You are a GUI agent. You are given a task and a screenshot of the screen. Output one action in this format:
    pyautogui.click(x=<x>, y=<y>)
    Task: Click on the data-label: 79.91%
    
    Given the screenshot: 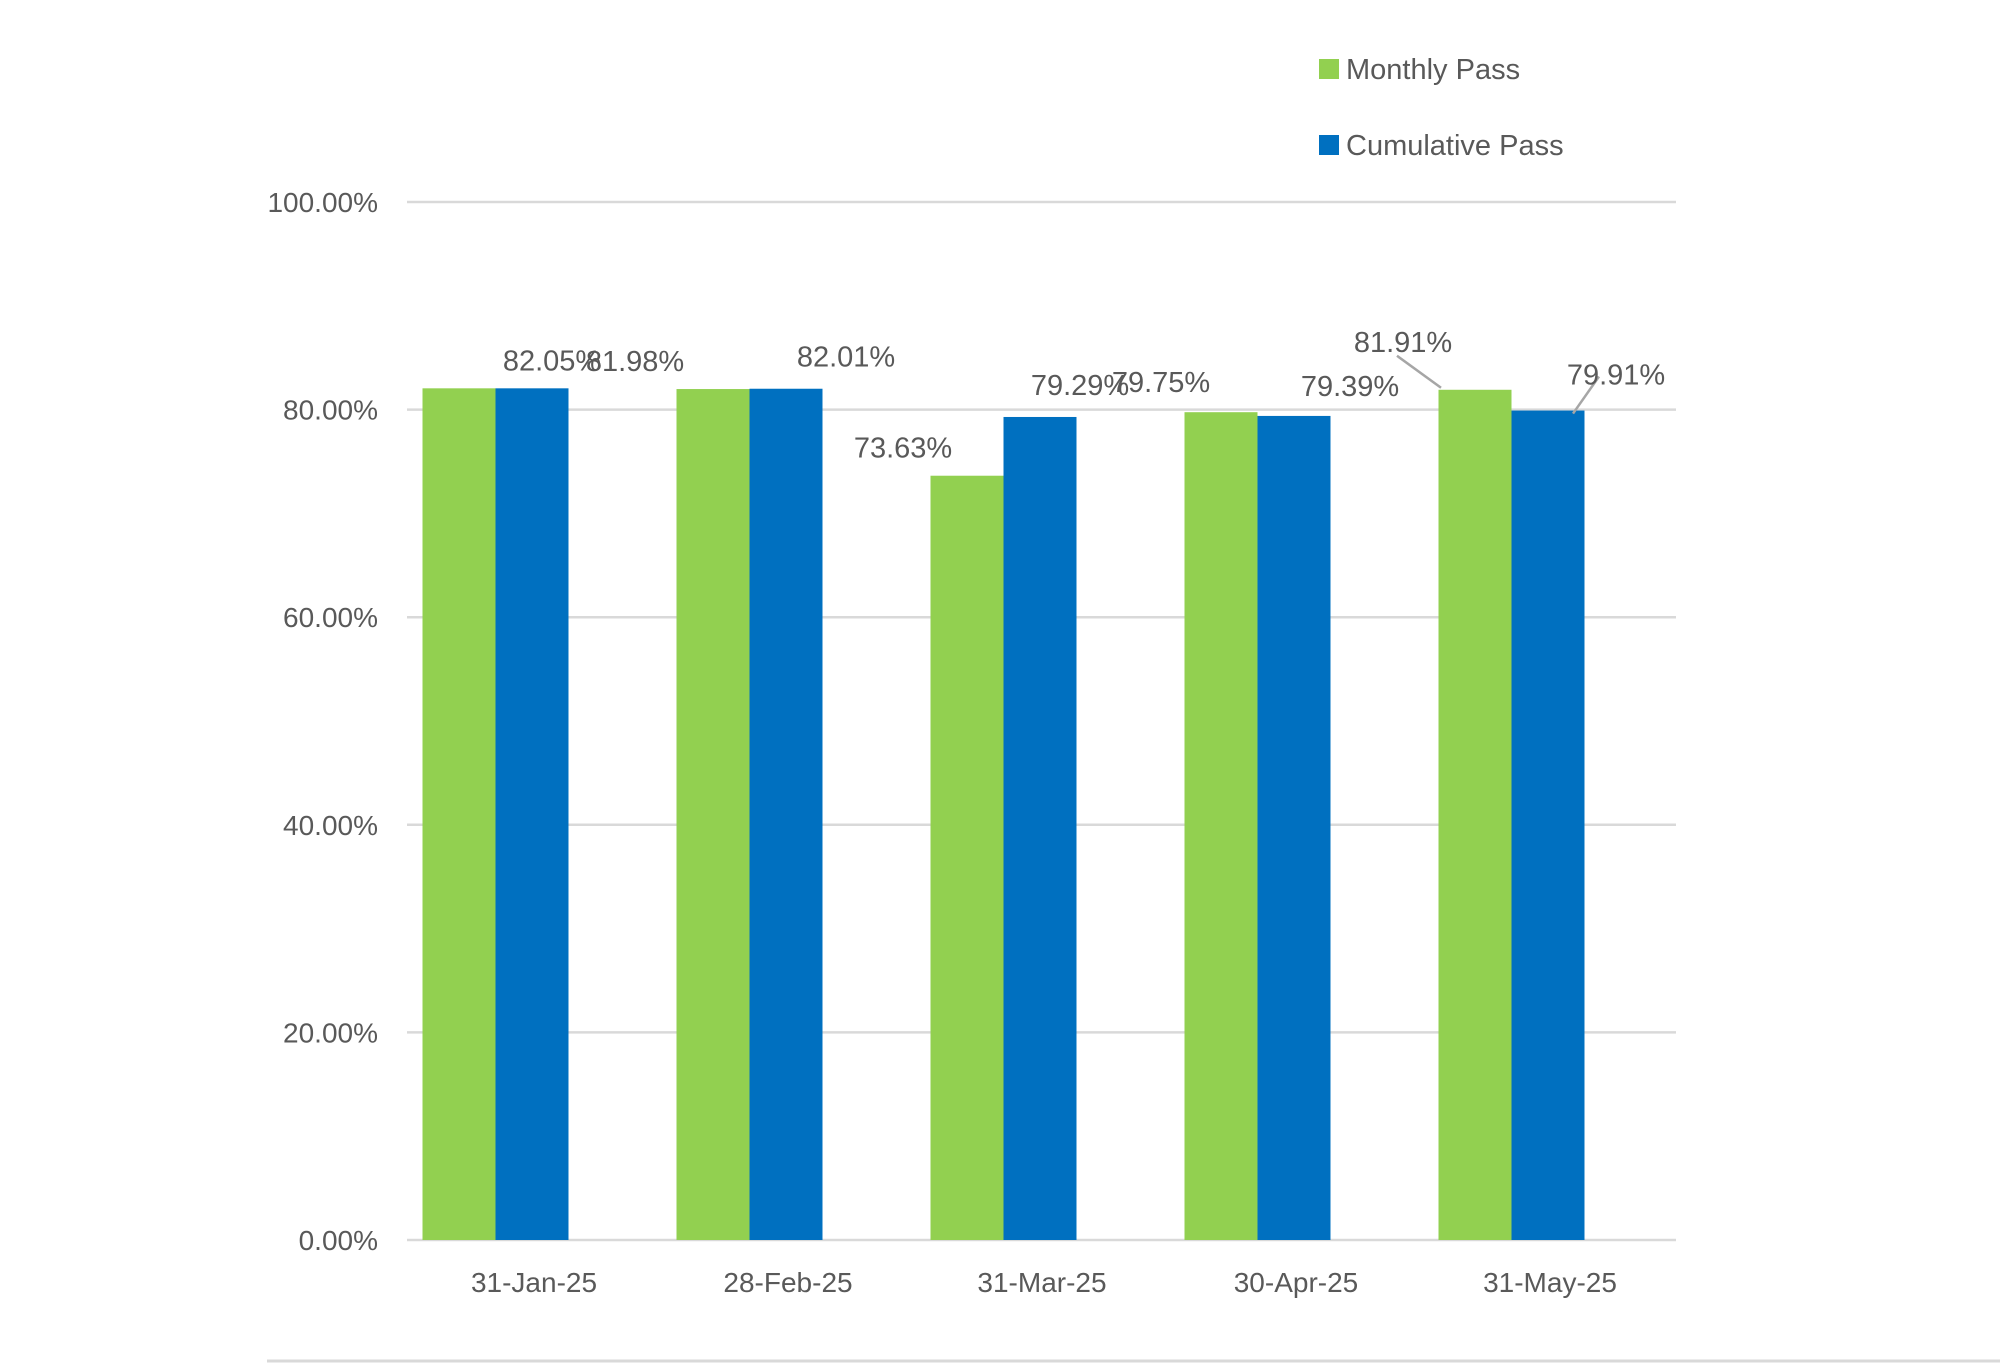 What is the action you would take?
    pyautogui.click(x=1616, y=376)
    